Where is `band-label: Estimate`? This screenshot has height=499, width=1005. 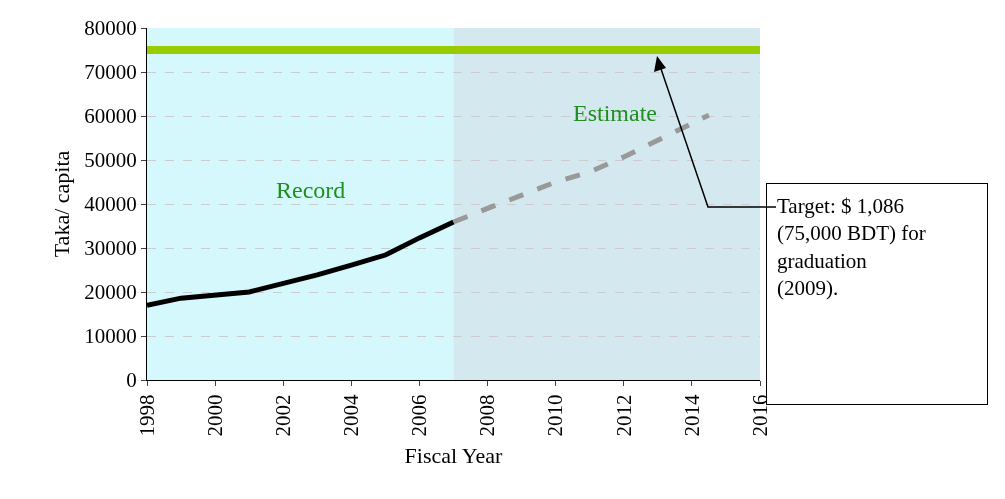 band-label: Estimate is located at coordinates (615, 113).